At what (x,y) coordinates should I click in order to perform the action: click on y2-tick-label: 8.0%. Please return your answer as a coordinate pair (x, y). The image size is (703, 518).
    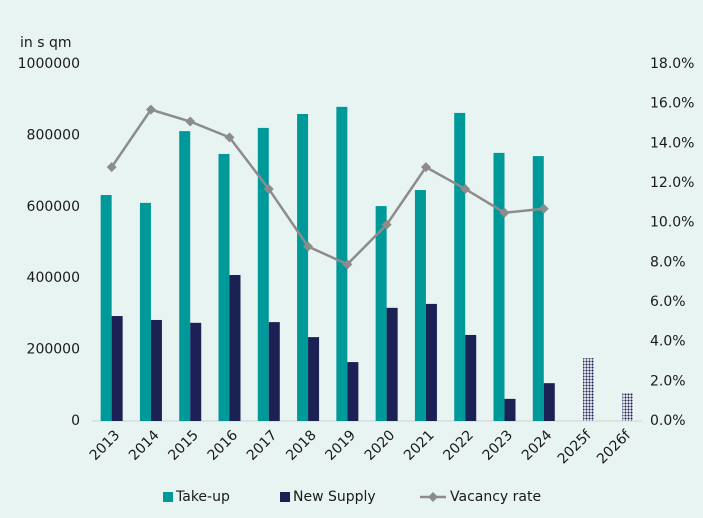
    Looking at the image, I should click on (668, 262).